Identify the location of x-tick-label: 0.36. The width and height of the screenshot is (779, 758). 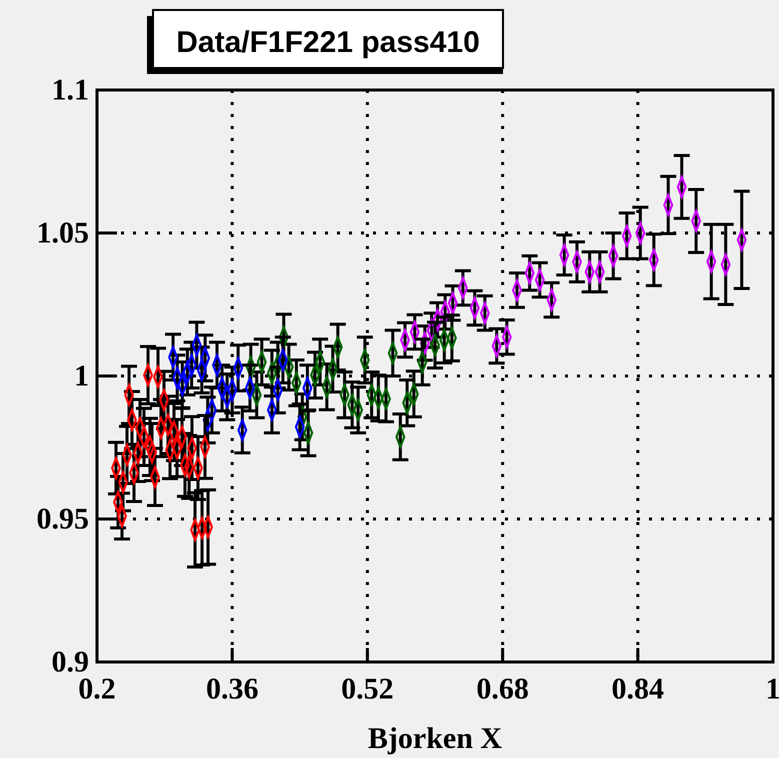
(232, 689).